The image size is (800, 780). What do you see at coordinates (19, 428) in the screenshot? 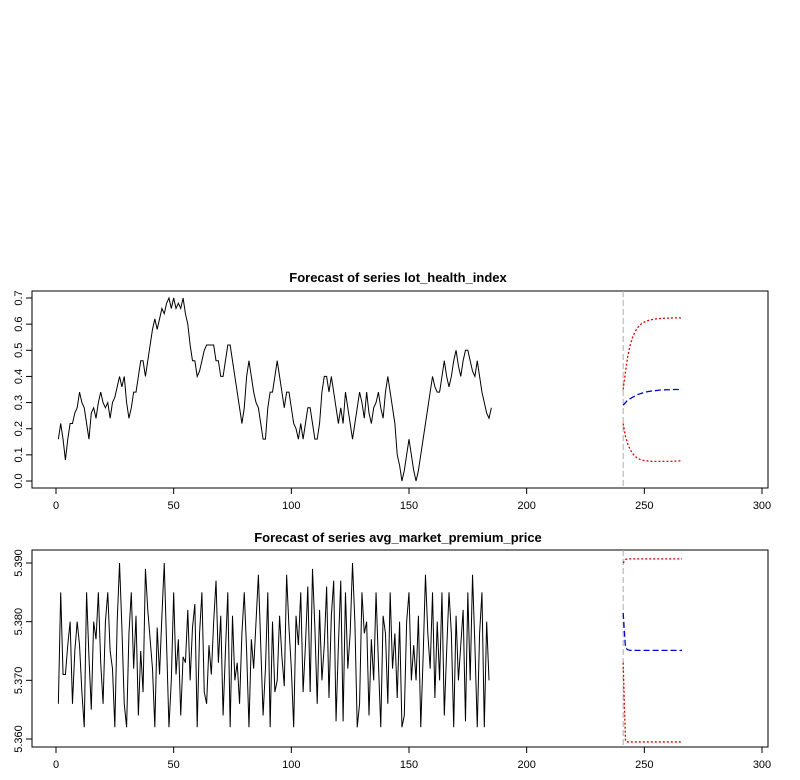
I see `y-tick-label: 0.2` at bounding box center [19, 428].